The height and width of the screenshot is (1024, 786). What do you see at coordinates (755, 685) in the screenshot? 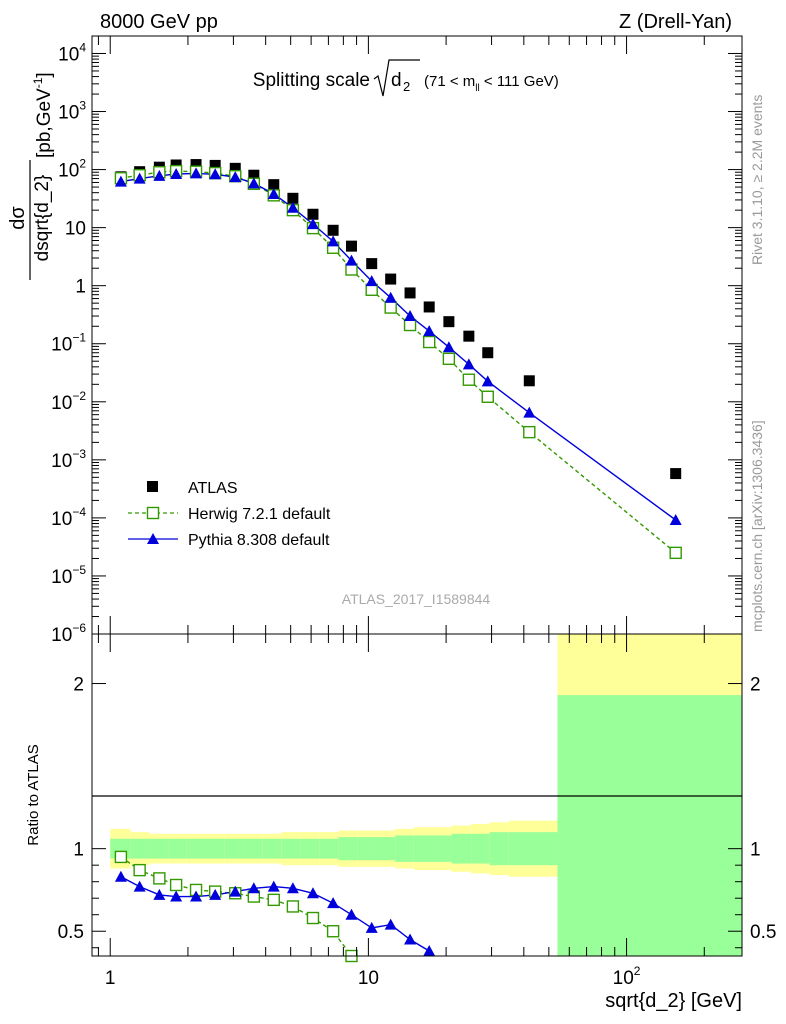
I see `ratio-y-tick-label-right: 2` at bounding box center [755, 685].